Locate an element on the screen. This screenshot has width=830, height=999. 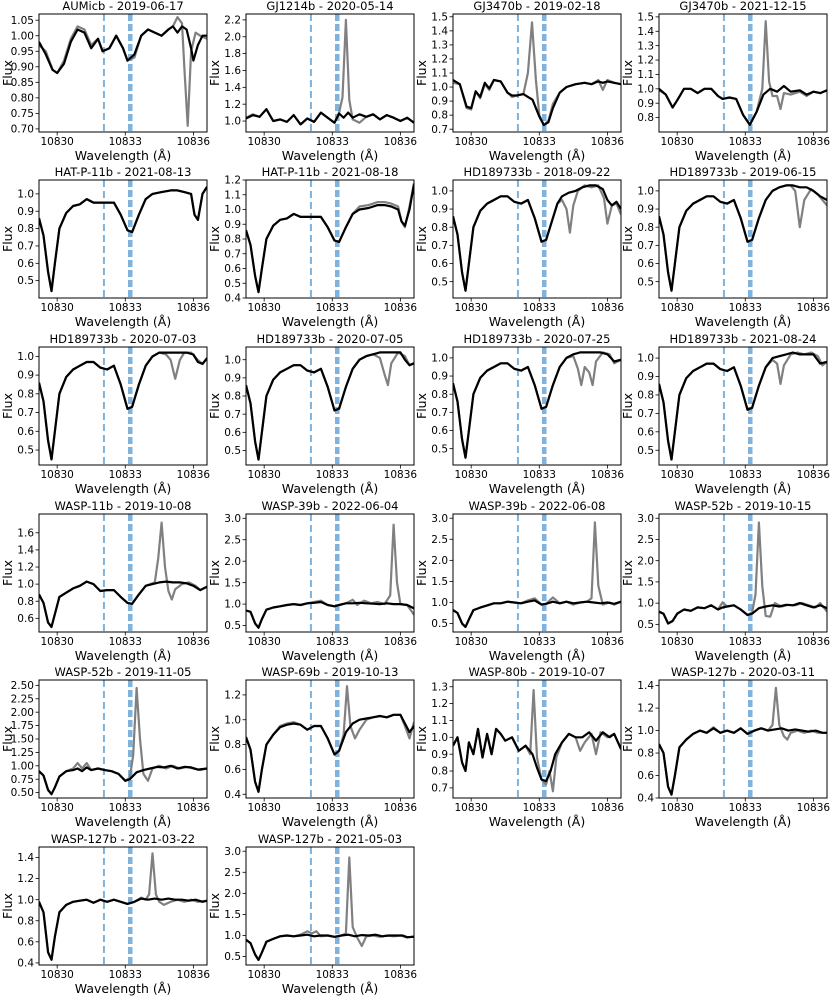
panel-title: GJ1214b - 2020-05-14 is located at coordinates (329, 6).